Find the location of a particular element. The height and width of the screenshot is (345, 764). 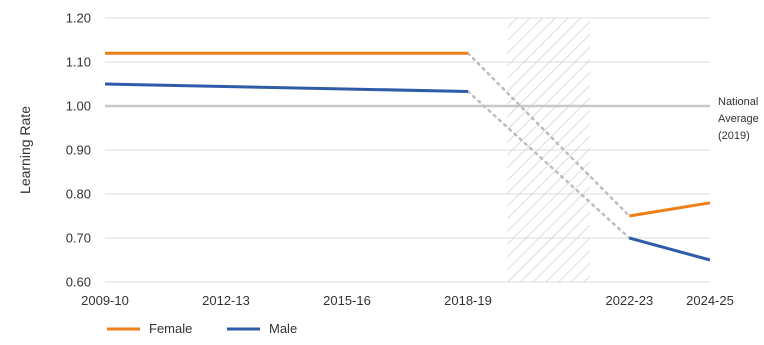

y-tick-label: 1.10 is located at coordinates (78, 62).